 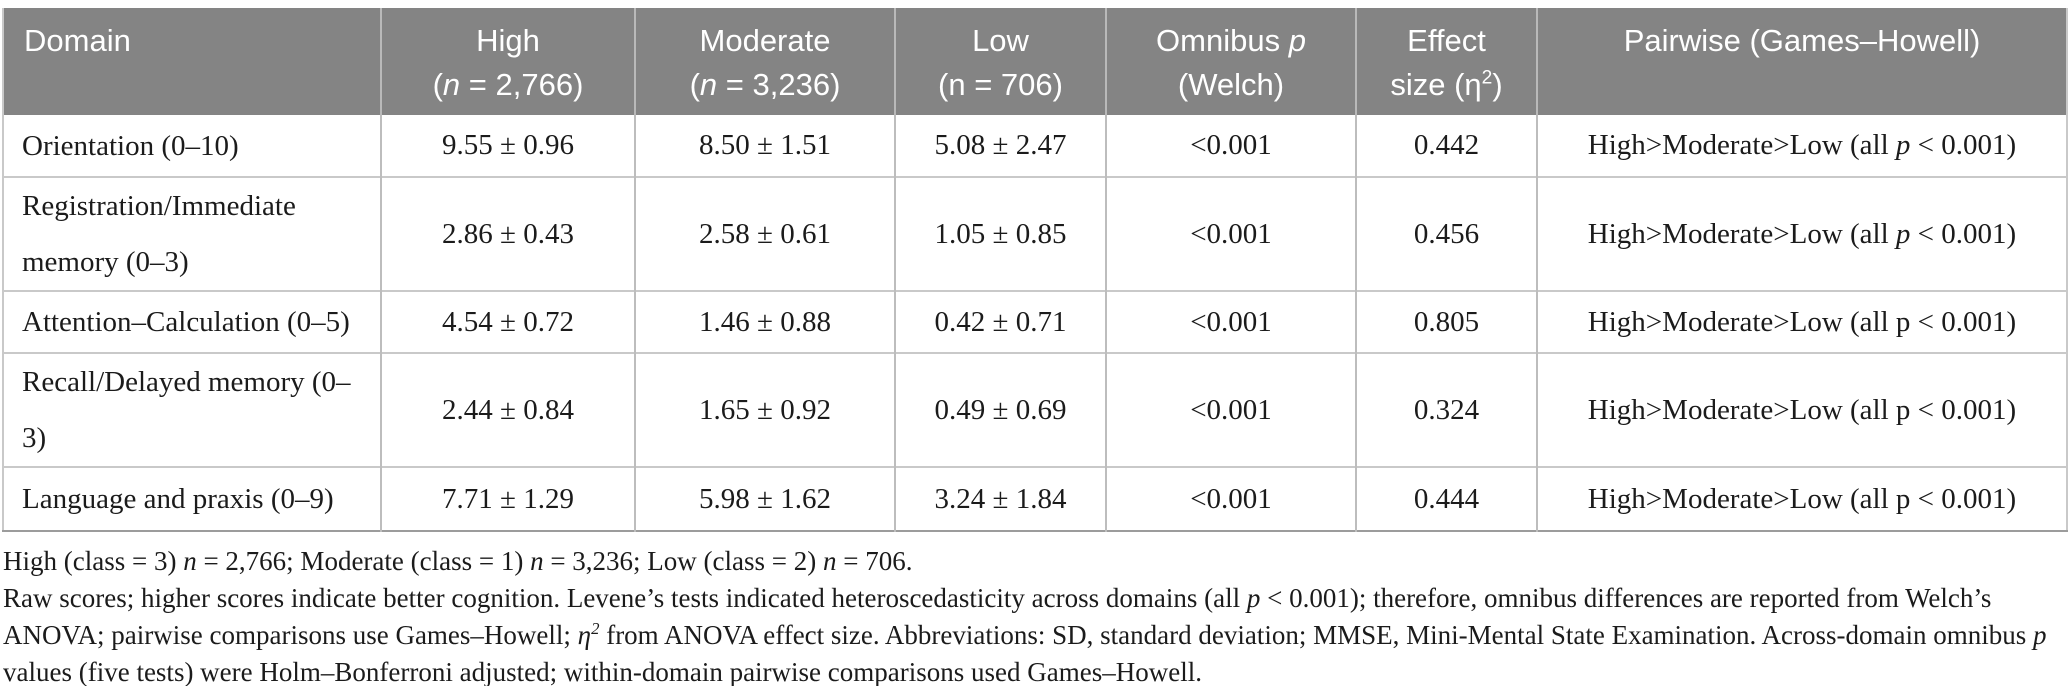 What do you see at coordinates (1446, 61) in the screenshot?
I see `header-effect-size: Effect size (η2)` at bounding box center [1446, 61].